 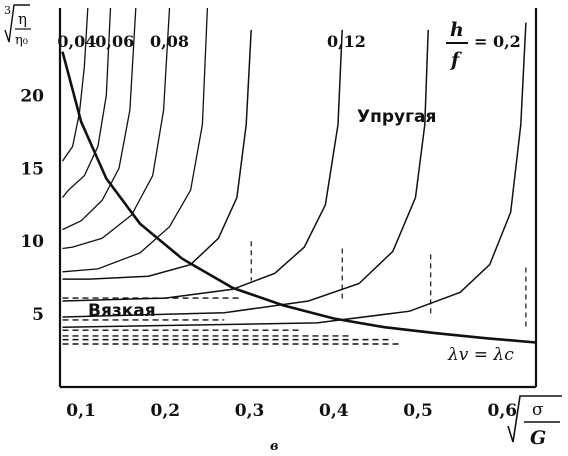 What do you see at coordinates (346, 41) in the screenshot?
I see `curve-label: 0,12` at bounding box center [346, 41].